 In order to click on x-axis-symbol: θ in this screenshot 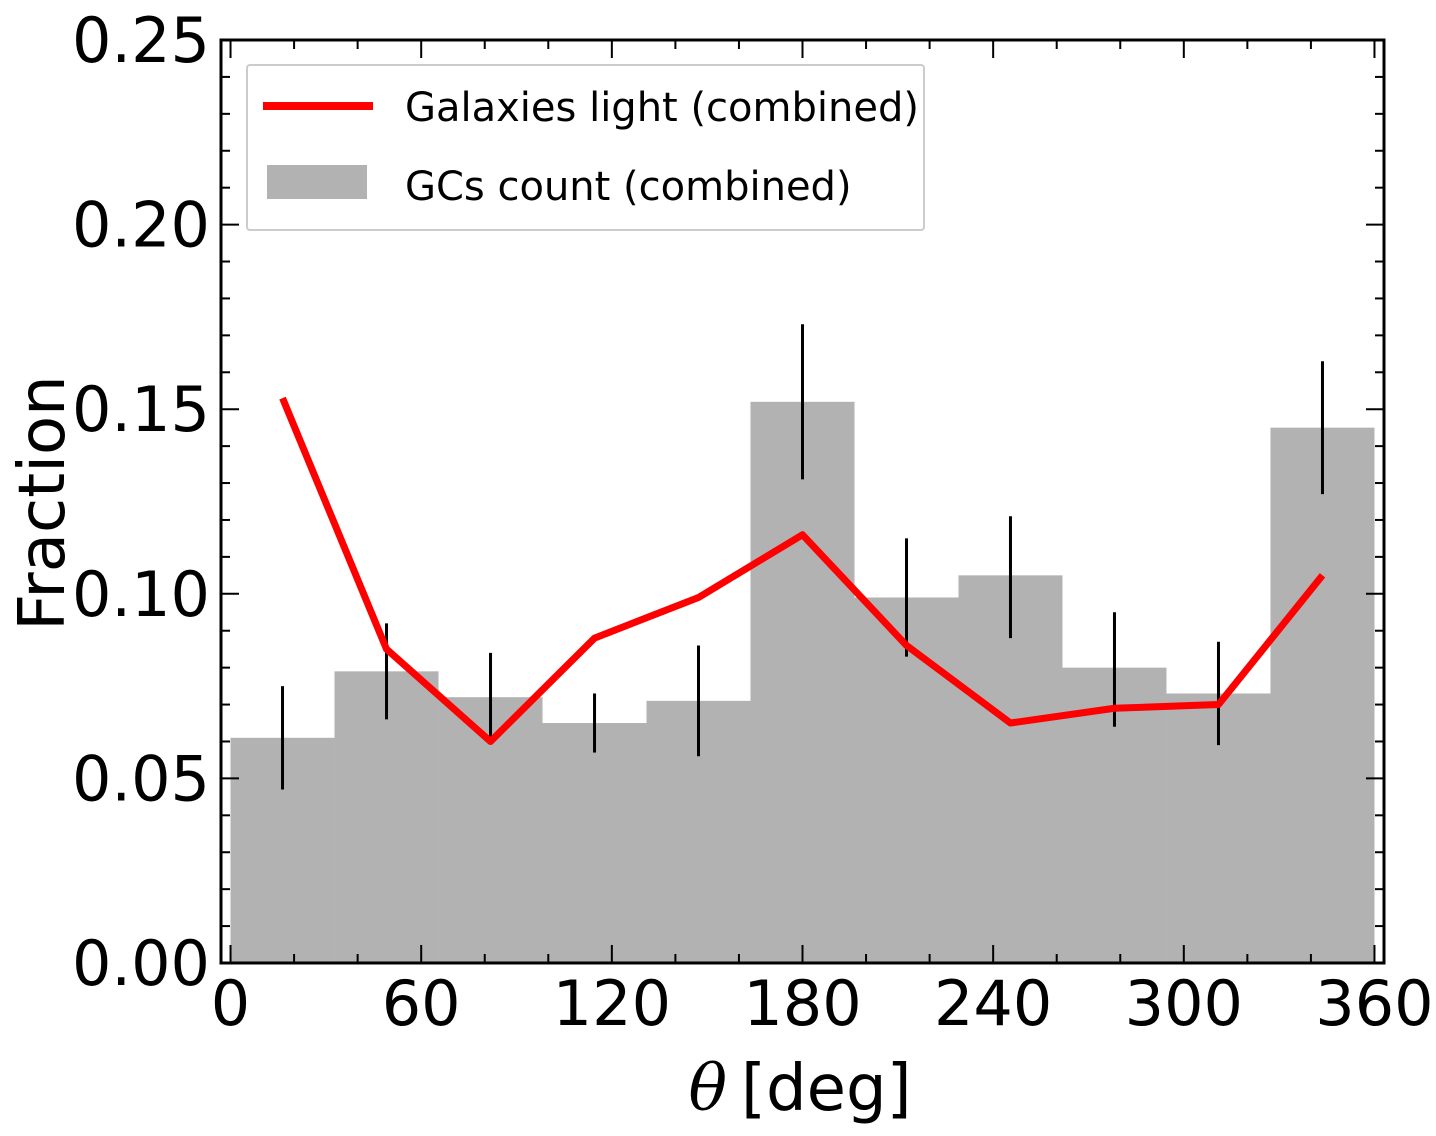, I will do `click(707, 1089)`.